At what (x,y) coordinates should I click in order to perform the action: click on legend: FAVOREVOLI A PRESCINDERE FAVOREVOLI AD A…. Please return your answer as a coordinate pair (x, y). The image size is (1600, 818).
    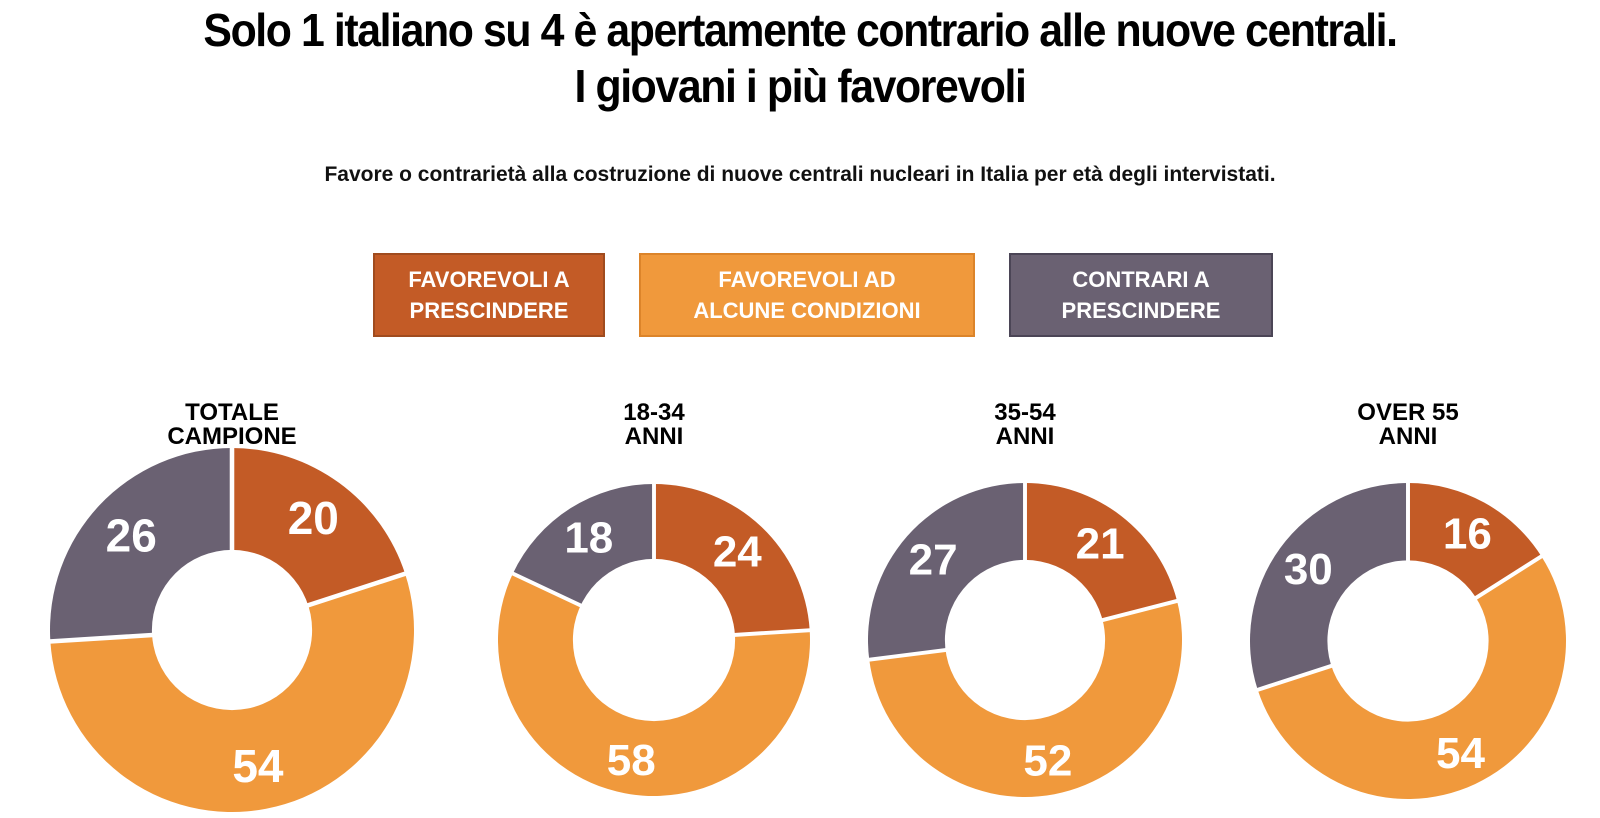
    Looking at the image, I should click on (811, 295).